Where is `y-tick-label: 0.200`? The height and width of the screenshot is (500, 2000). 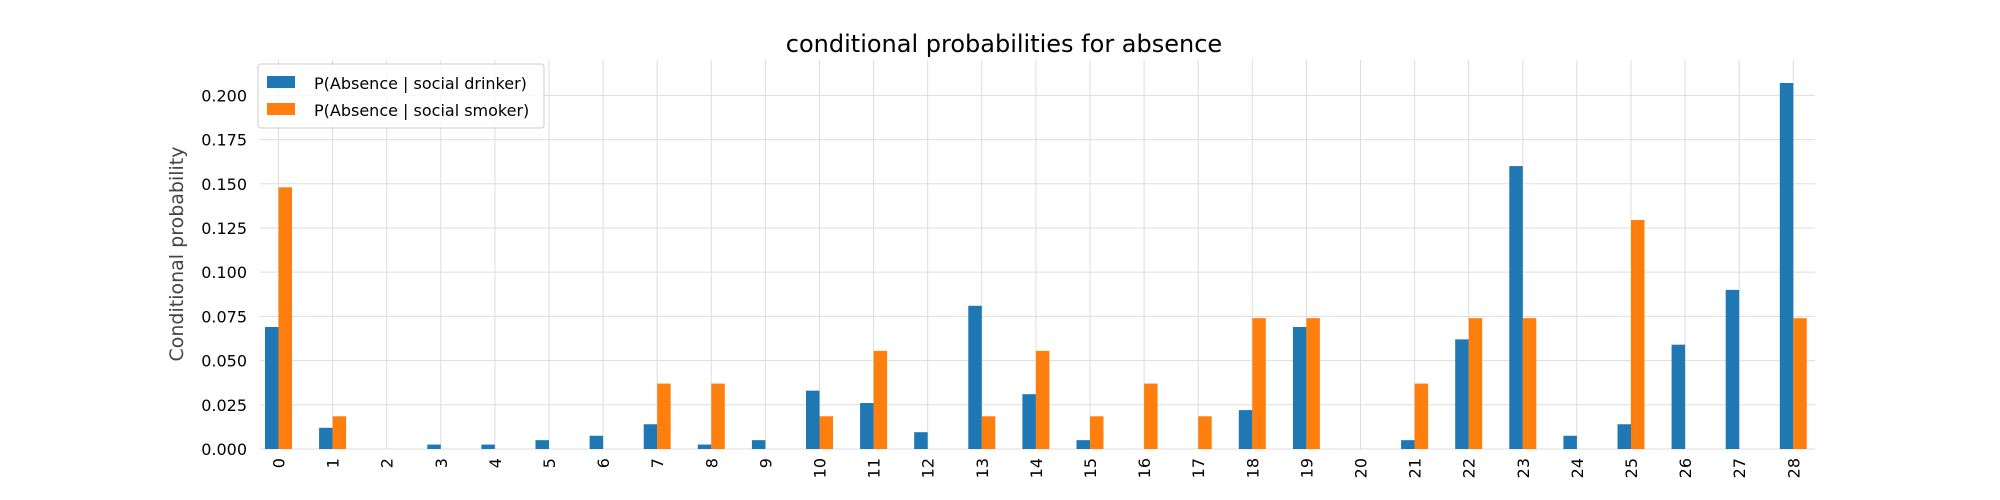
y-tick-label: 0.200 is located at coordinates (224, 95).